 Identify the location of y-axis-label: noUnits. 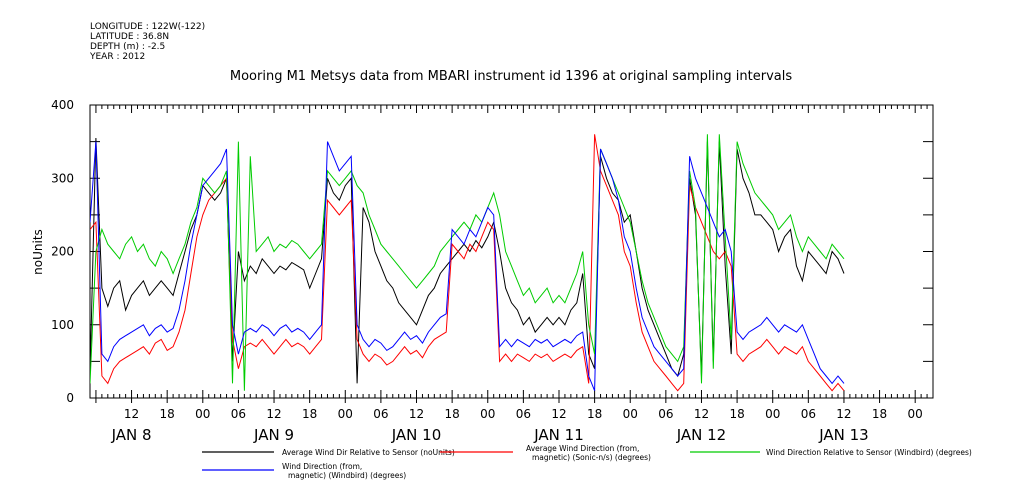
(38, 252).